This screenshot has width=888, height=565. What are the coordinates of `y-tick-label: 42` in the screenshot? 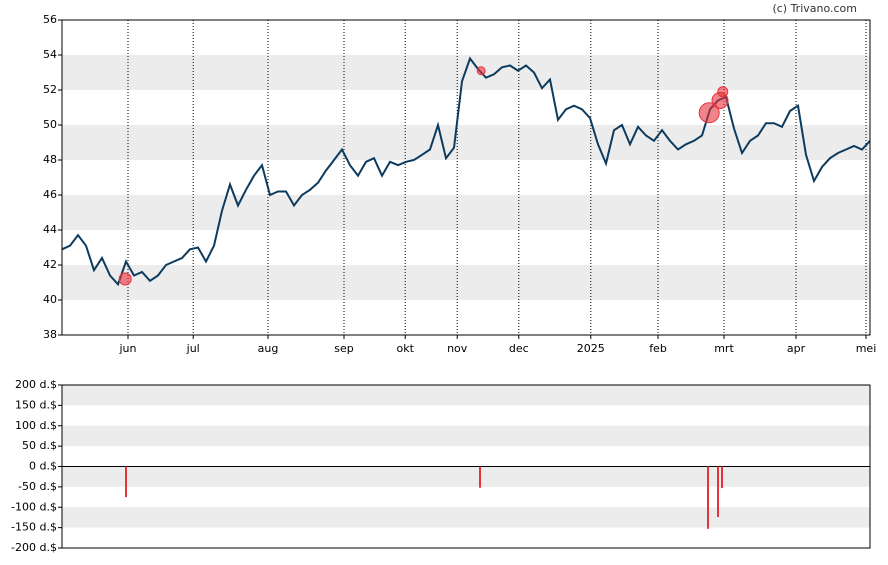 It's located at (50, 264).